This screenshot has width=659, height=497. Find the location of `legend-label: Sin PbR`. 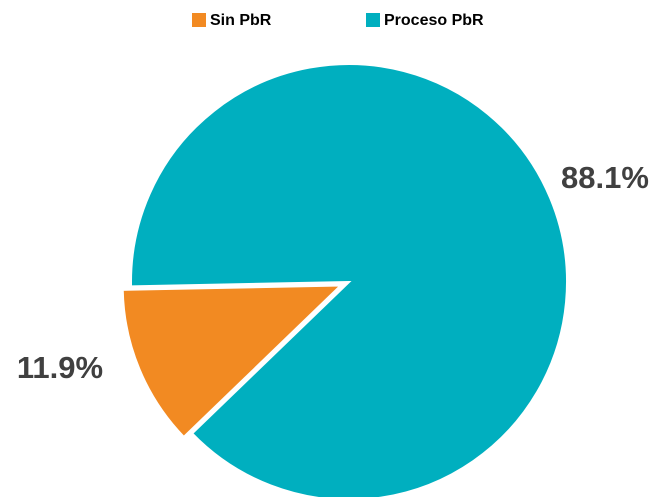

legend-label: Sin PbR is located at coordinates (241, 20).